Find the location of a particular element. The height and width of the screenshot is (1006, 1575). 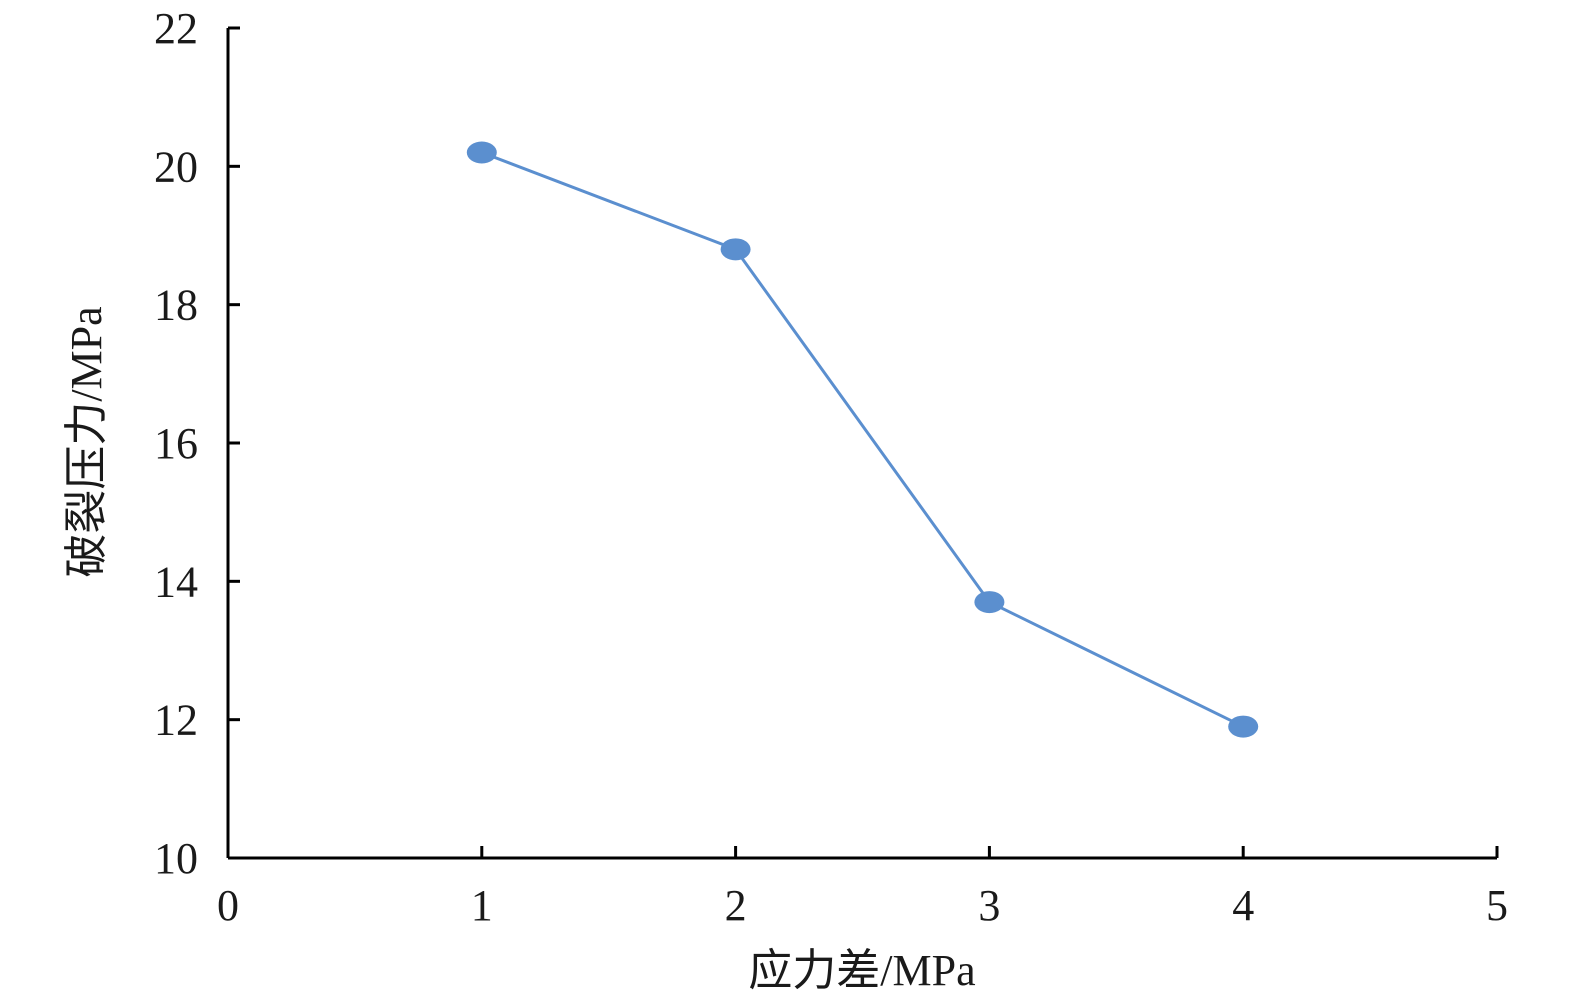

x-tick-label: 2 is located at coordinates (736, 905).